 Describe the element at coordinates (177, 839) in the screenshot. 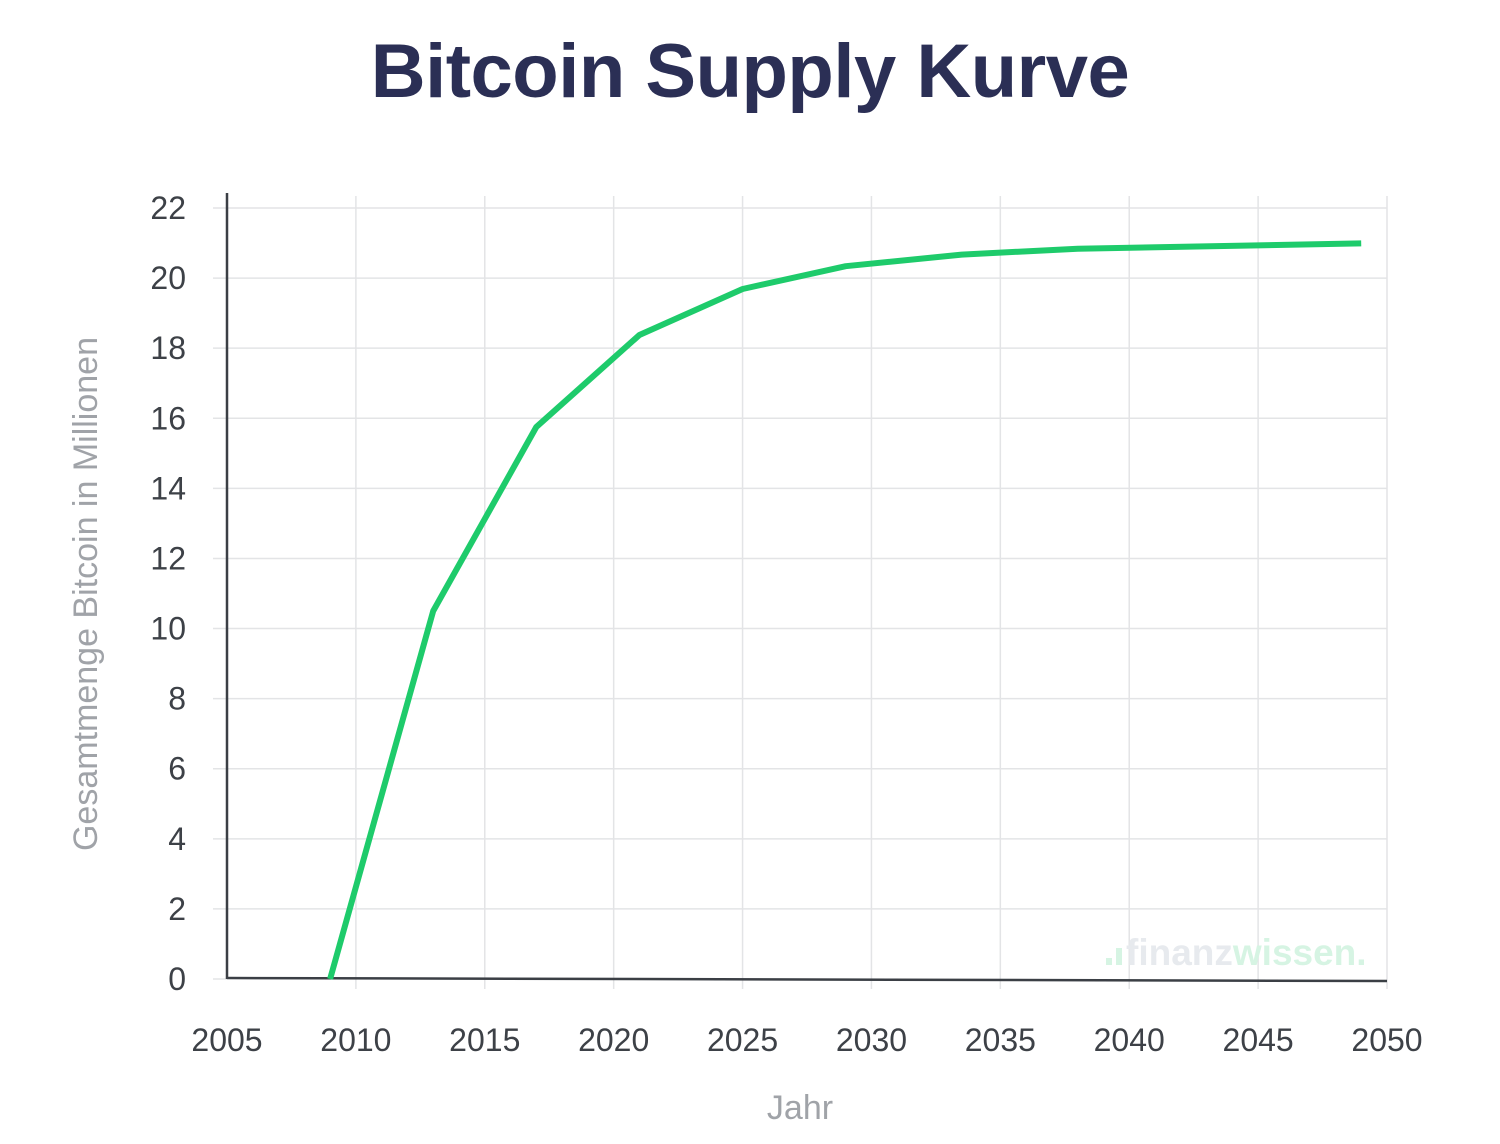

I see `y-tick-label: 4` at that location.